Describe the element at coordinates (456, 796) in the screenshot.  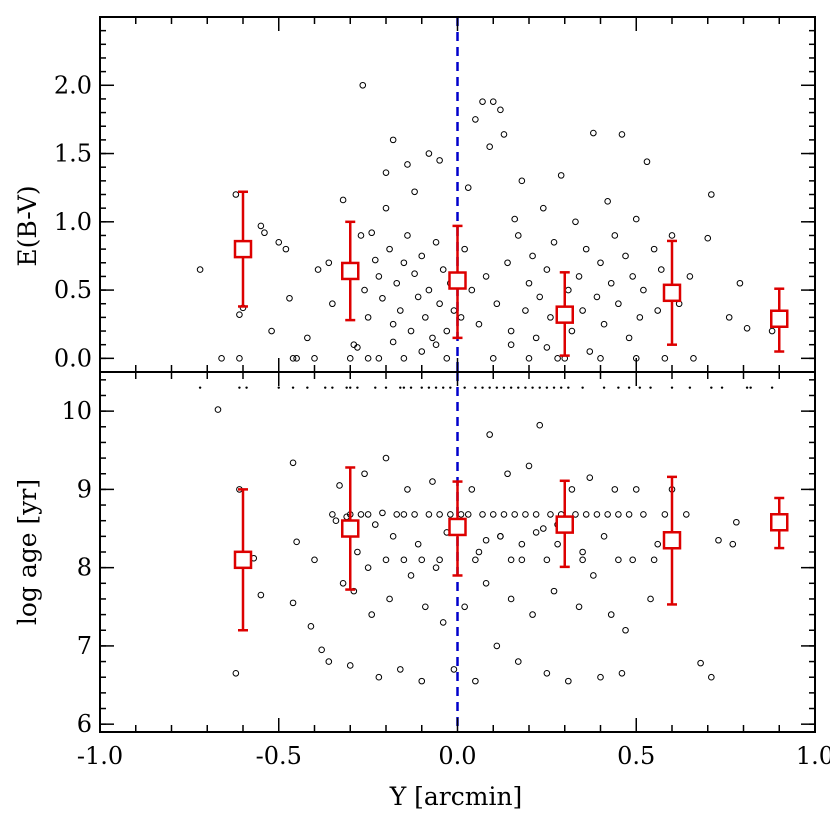
I see `x-axis-label: Y [arcmin]` at that location.